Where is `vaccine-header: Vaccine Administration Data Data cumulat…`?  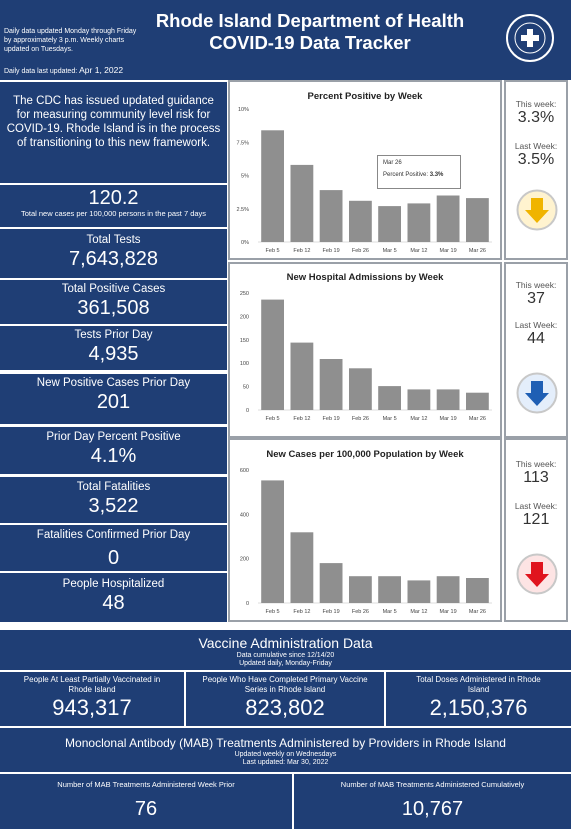
vaccine-header: Vaccine Administration Data Data cumulat… is located at coordinates (285, 650).